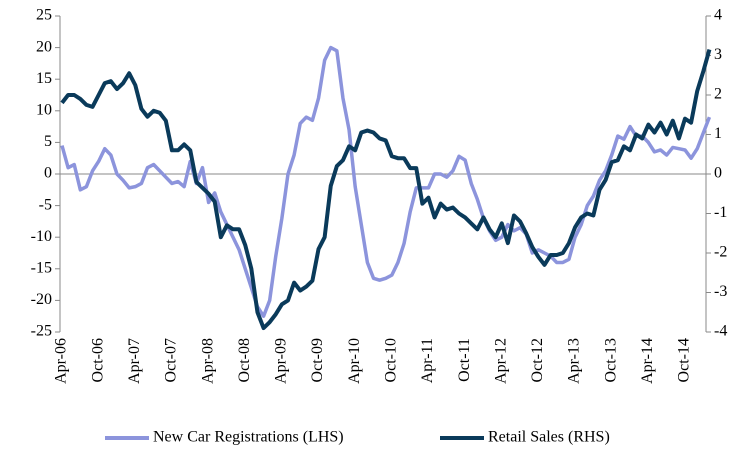  I want to click on legend-label: New Car Registrations (LHS), so click(248, 437).